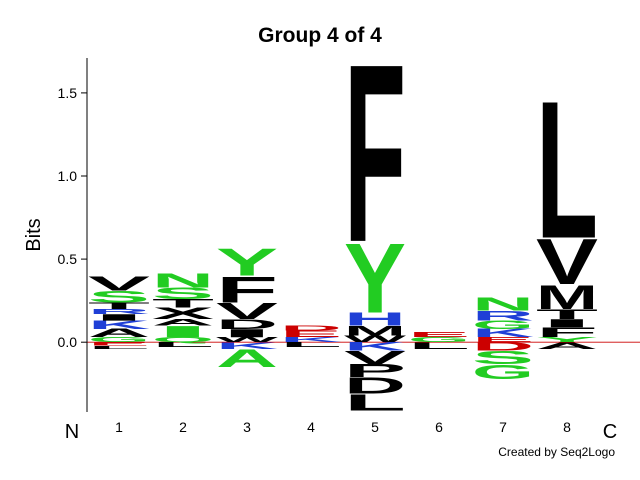 Image resolution: width=640 pixels, height=480 pixels. I want to click on y-tick-label: 0.0, so click(68, 342).